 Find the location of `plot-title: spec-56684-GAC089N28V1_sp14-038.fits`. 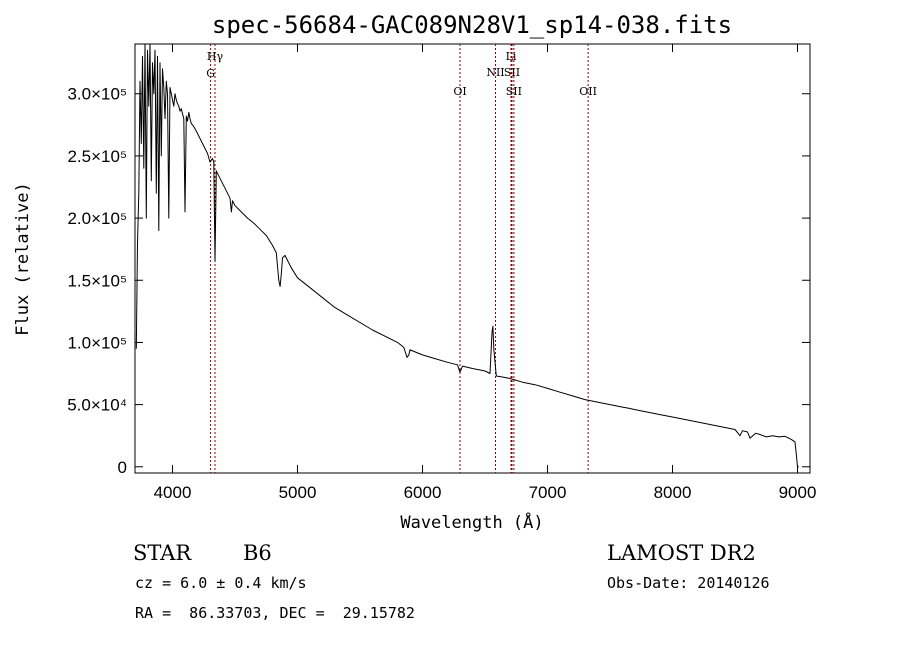

plot-title: spec-56684-GAC089N28V1_sp14-038.fits is located at coordinates (472, 25).